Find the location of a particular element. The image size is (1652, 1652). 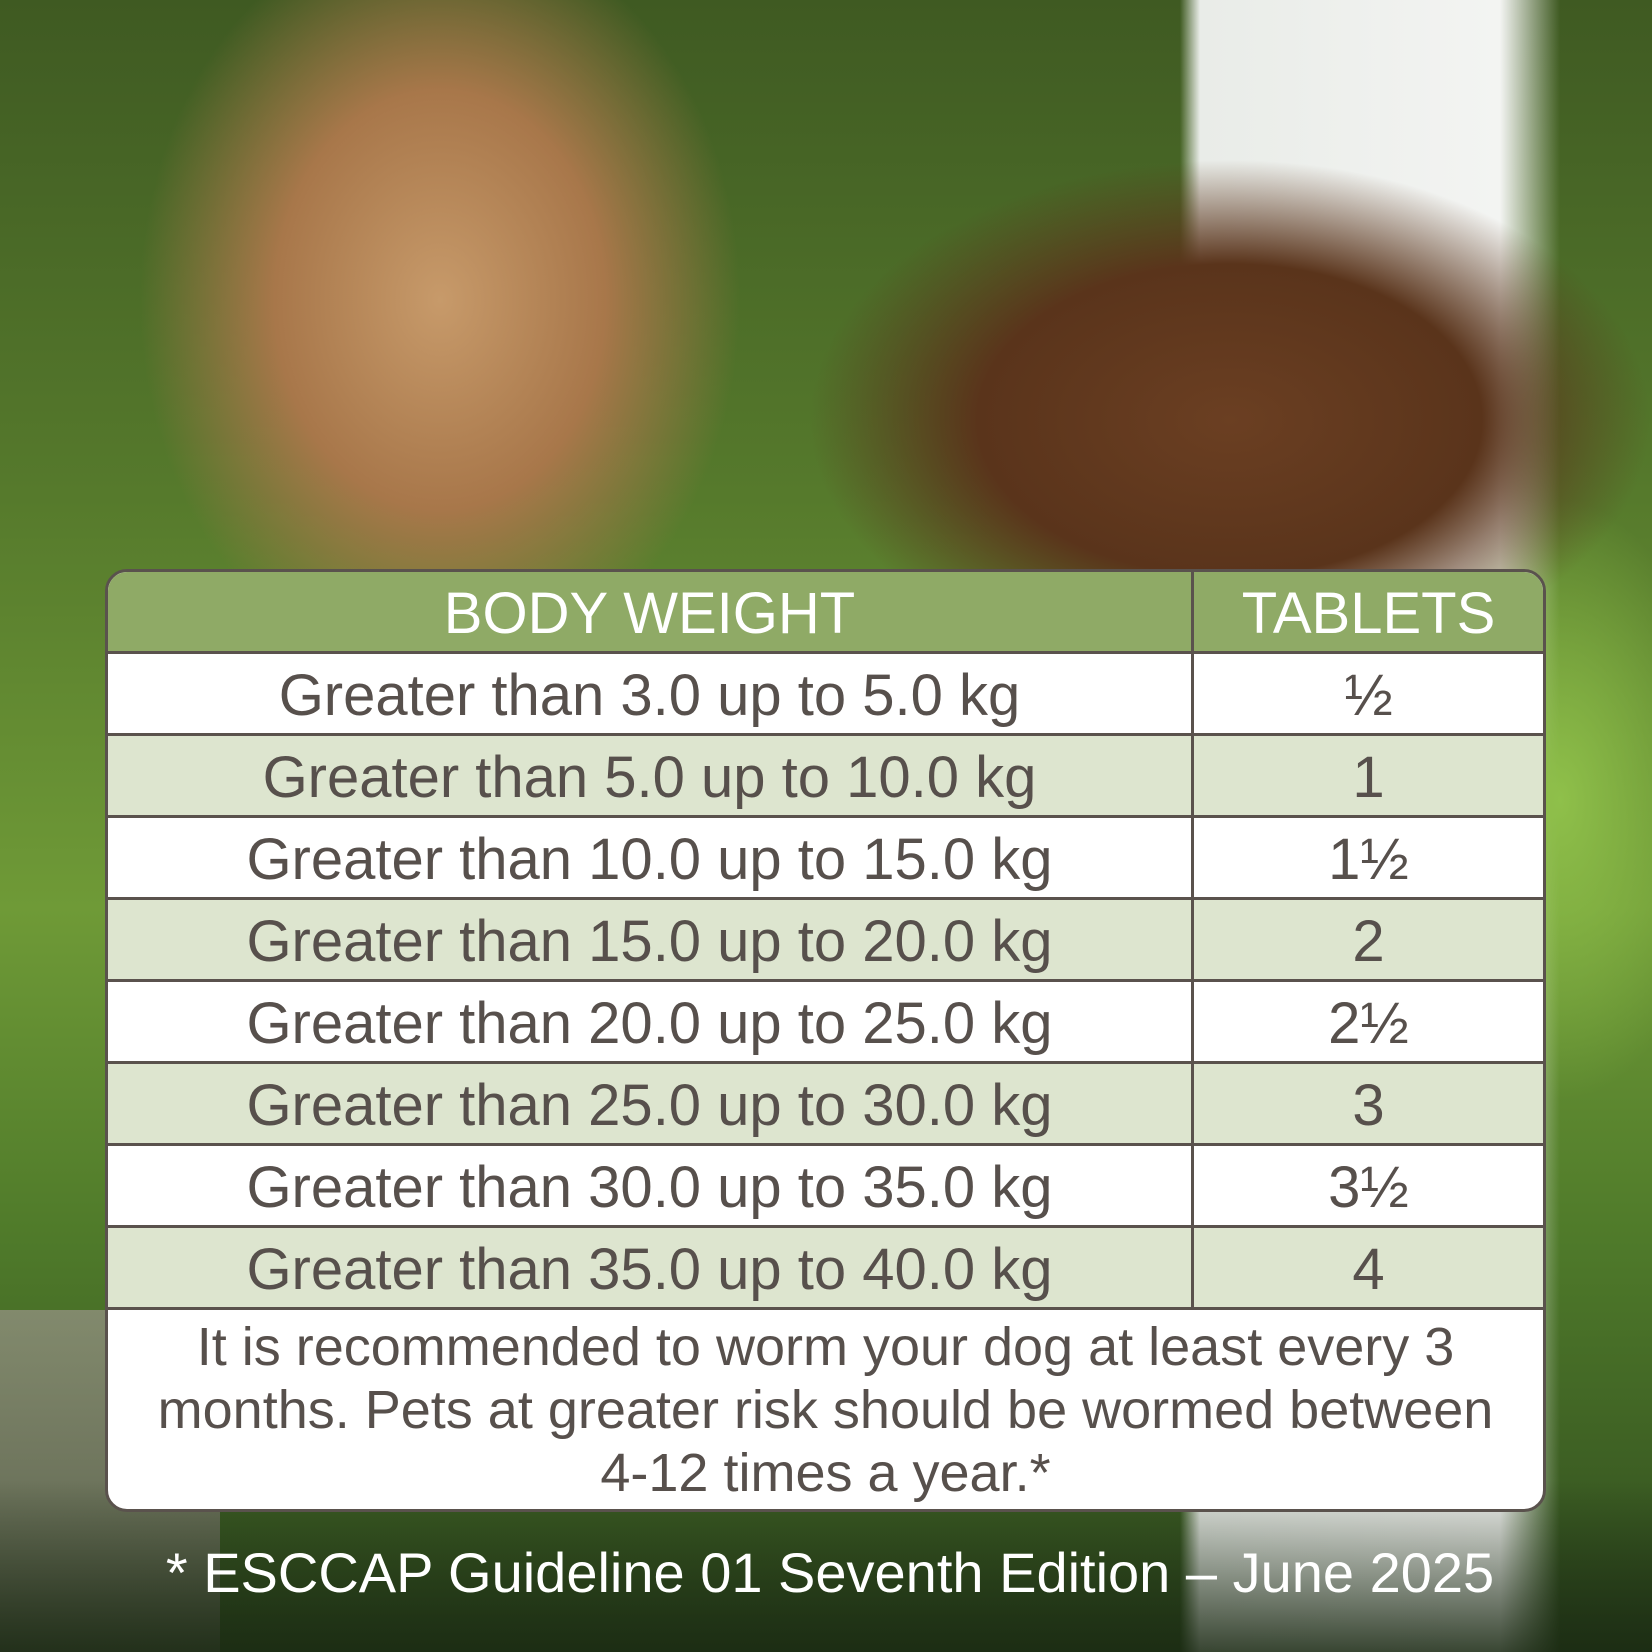

weight-cell: Greater than 20.0 up to 25.0 kg is located at coordinates (651, 1021).